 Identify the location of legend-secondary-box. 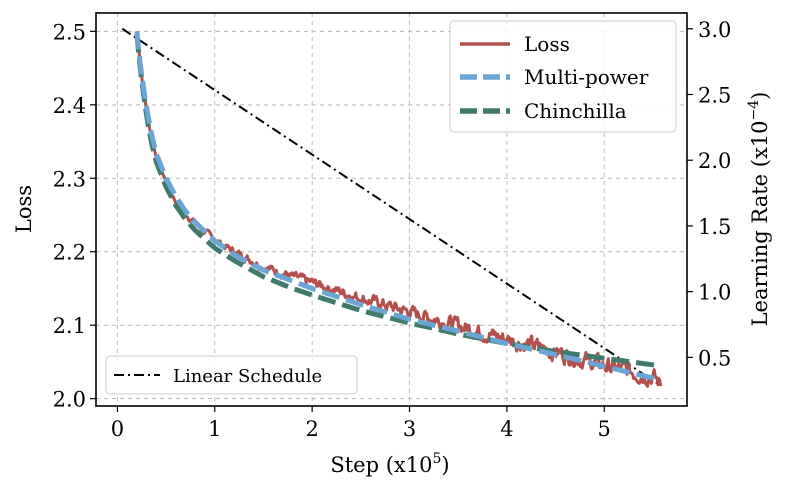
(231, 375).